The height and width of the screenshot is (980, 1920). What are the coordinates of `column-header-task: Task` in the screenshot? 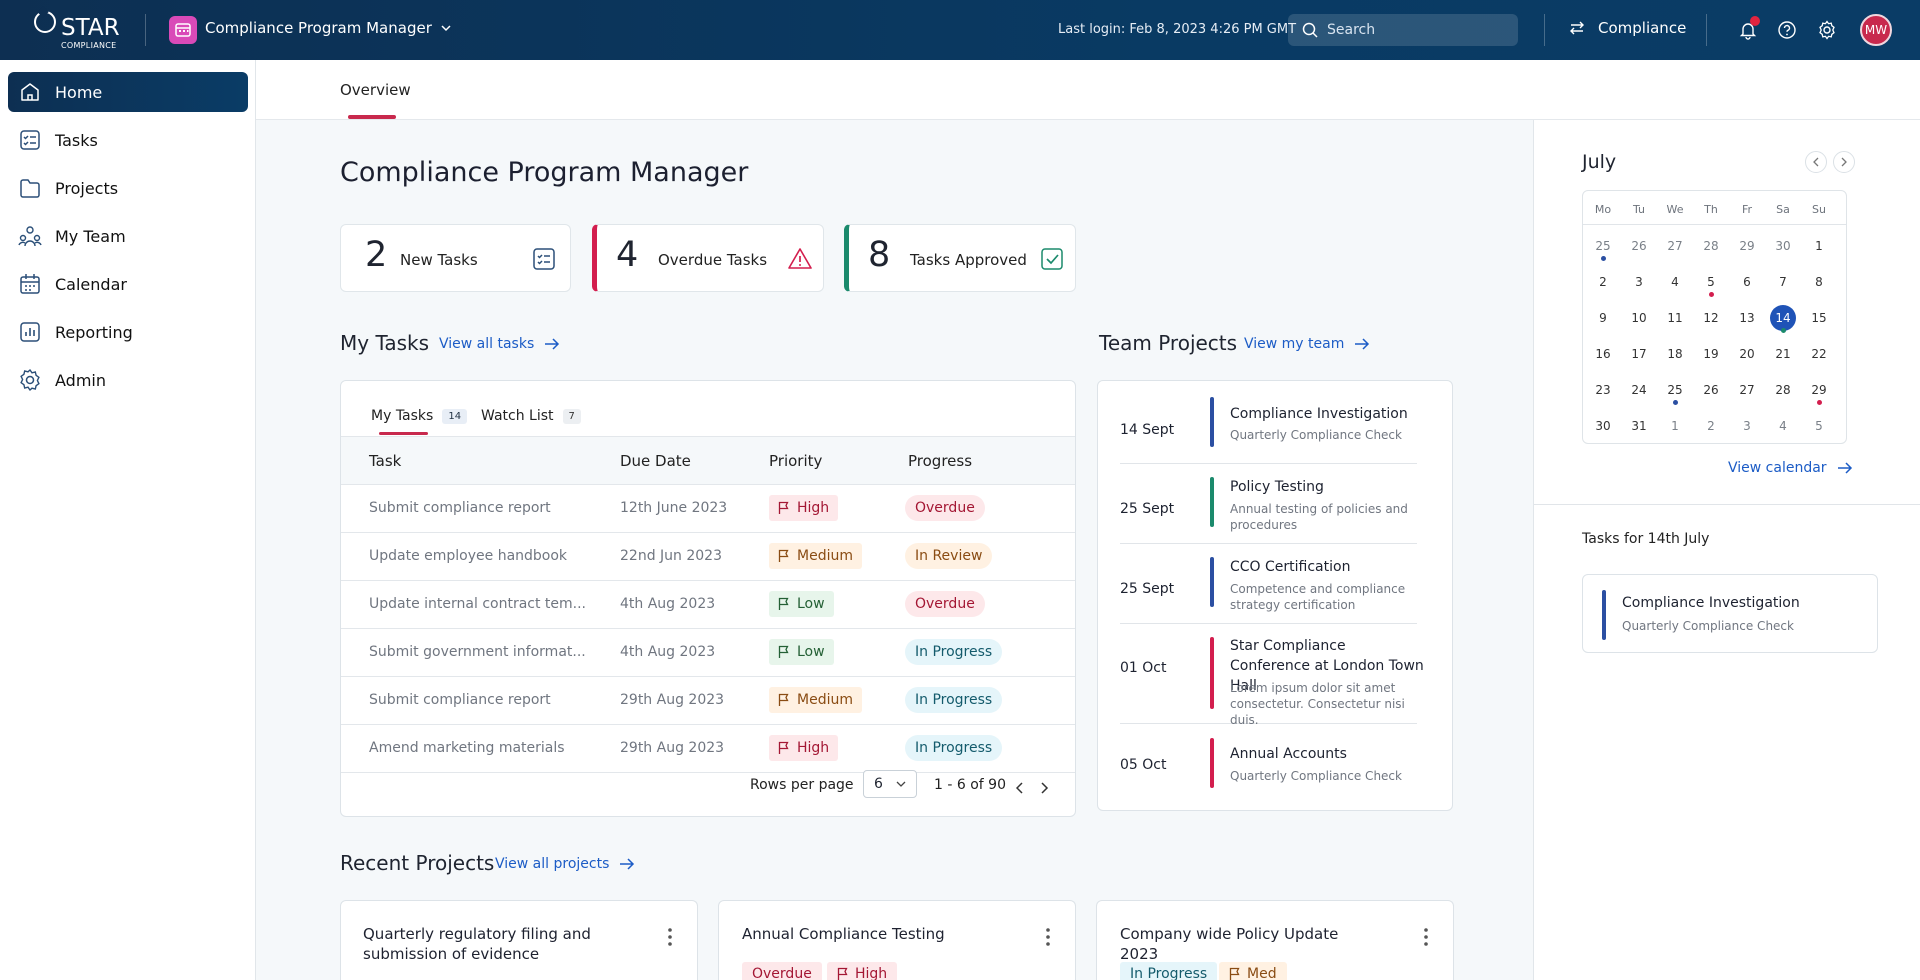 It's located at (385, 461).